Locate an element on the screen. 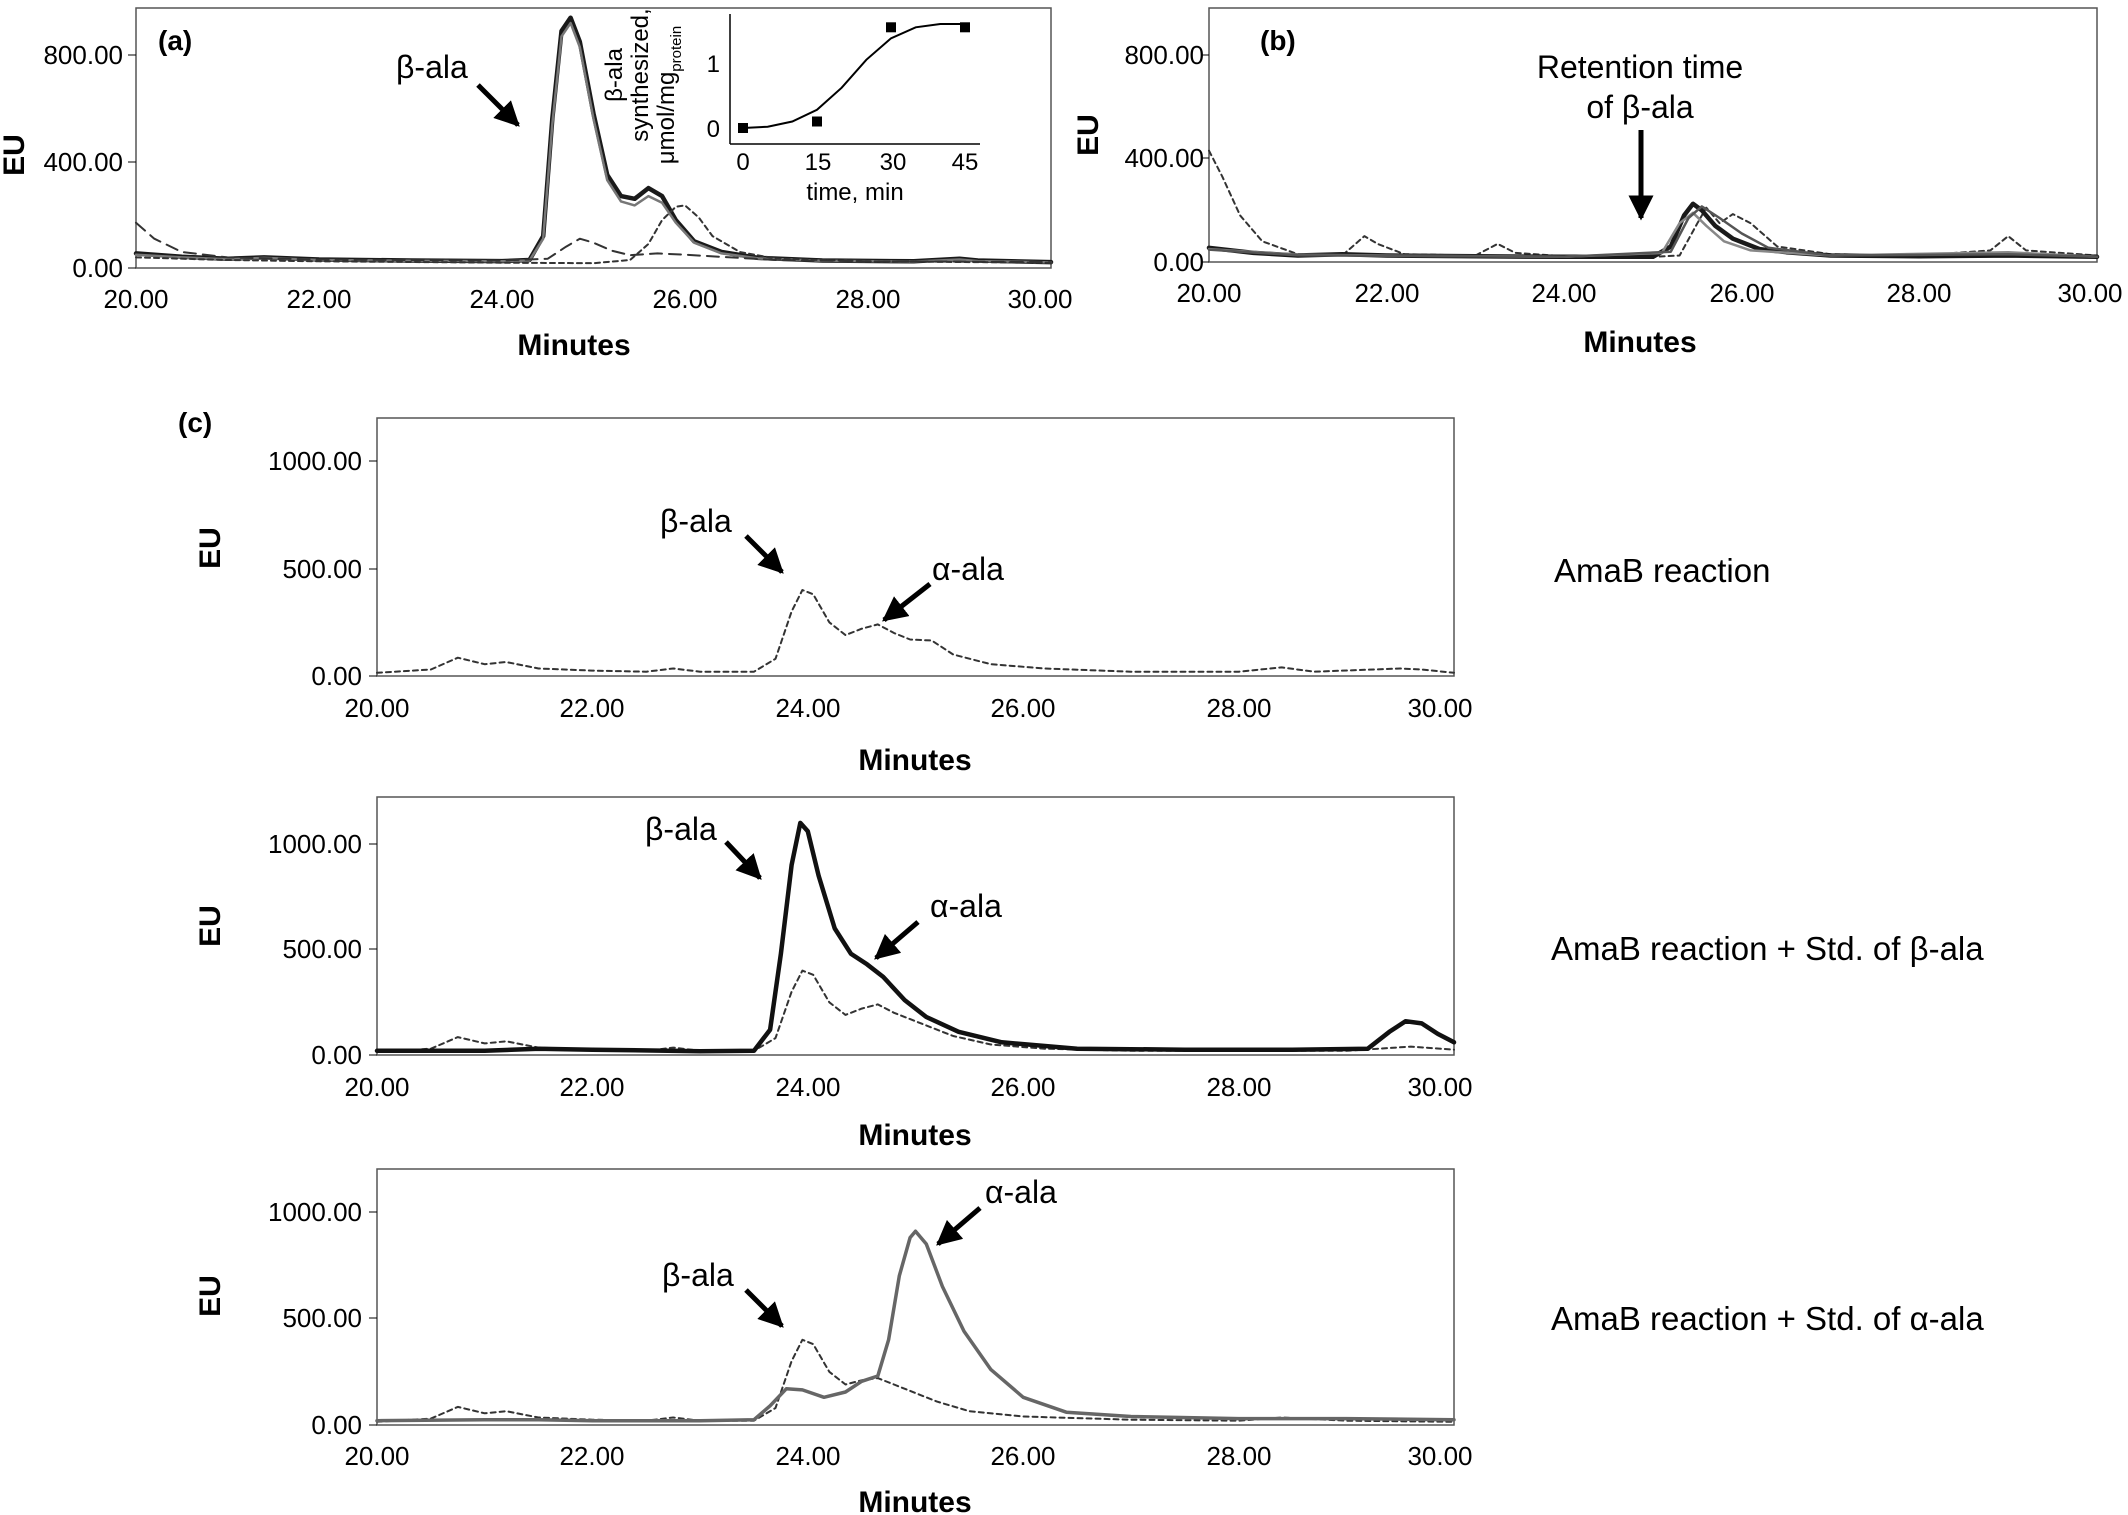 The height and width of the screenshot is (1515, 2128). panel-b-label: (b) is located at coordinates (1278, 40).